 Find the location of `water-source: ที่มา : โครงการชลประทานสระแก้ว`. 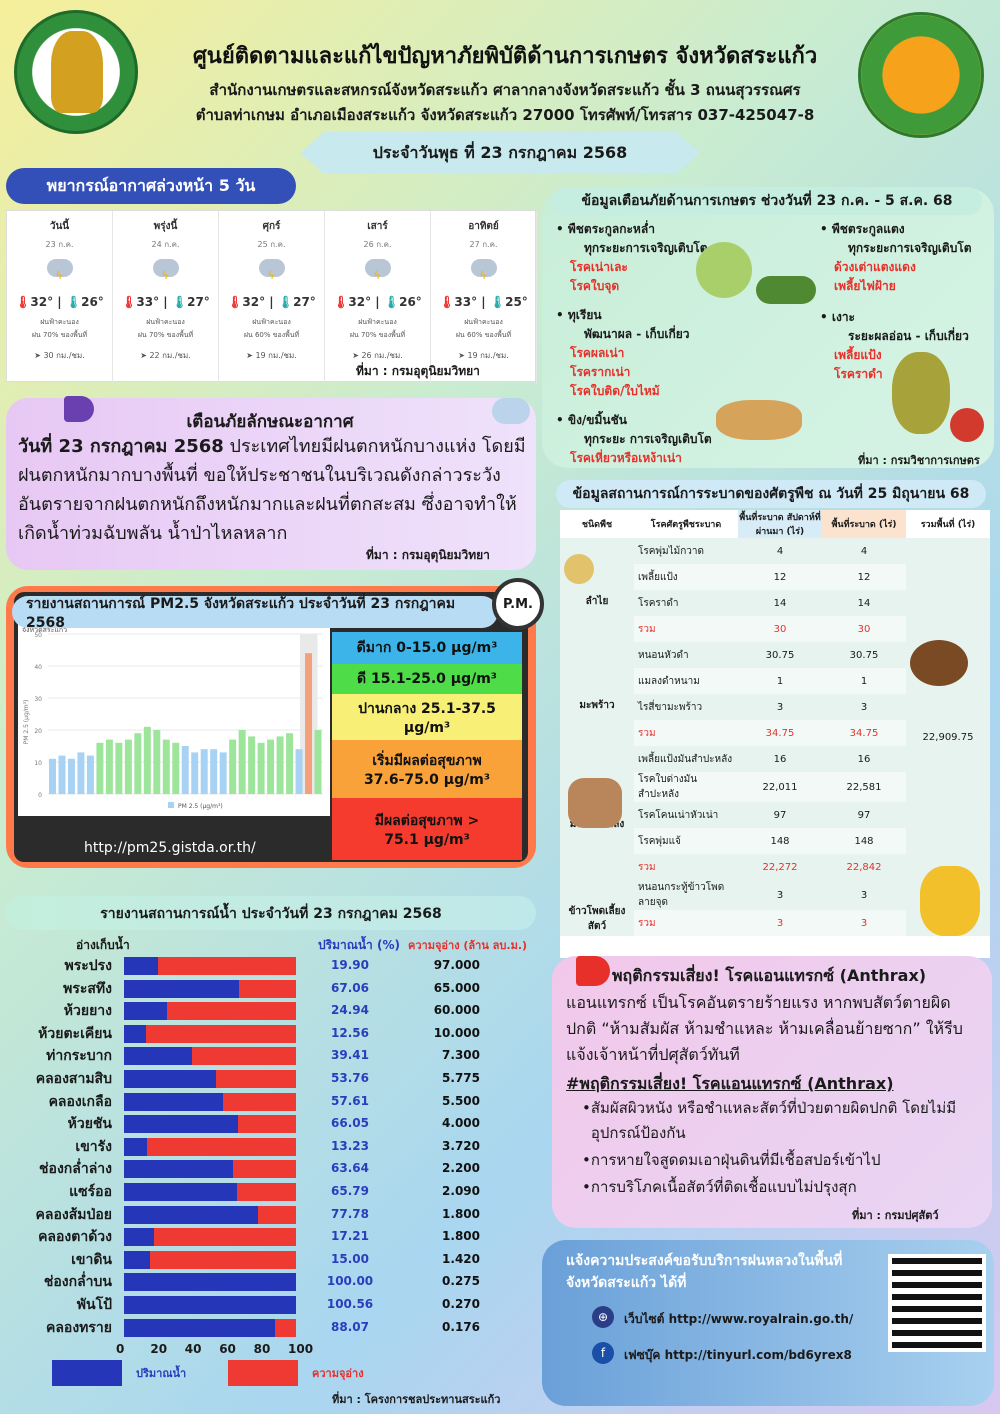

water-source: ที่มา : โครงการชลประทานสระแก้ว is located at coordinates (416, 1399).